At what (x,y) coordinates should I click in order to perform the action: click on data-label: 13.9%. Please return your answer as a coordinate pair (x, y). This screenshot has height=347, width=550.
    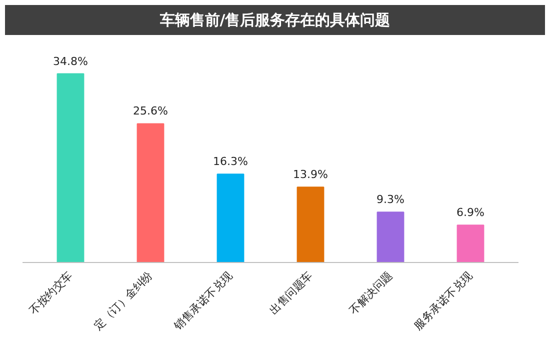
    Looking at the image, I should click on (310, 175).